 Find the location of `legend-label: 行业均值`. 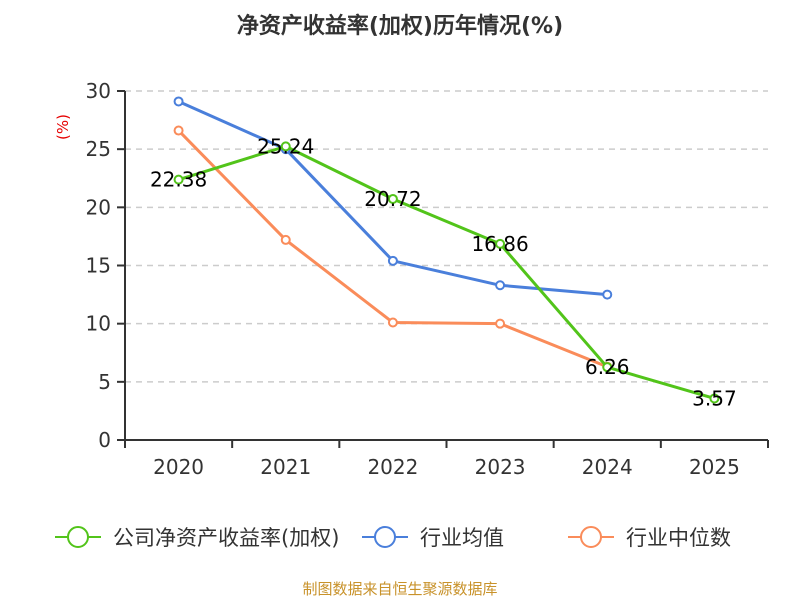

legend-label: 行业均值 is located at coordinates (462, 538).